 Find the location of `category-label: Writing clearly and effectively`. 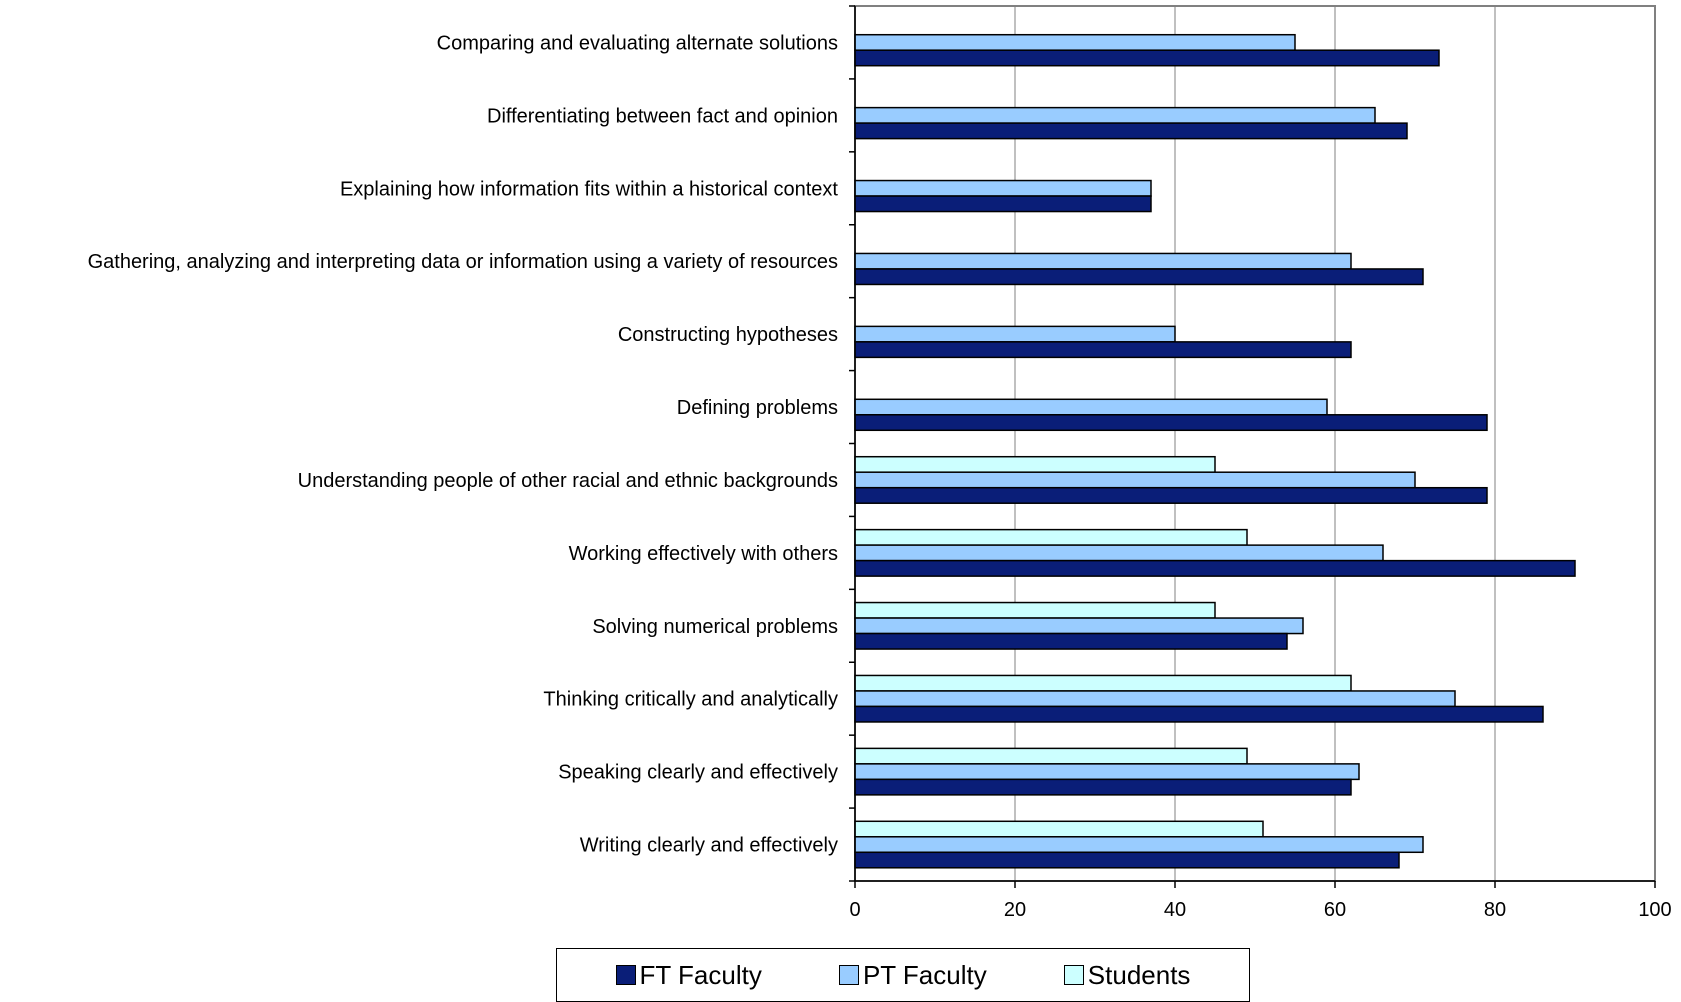

category-label: Writing clearly and effectively is located at coordinates (709, 846).